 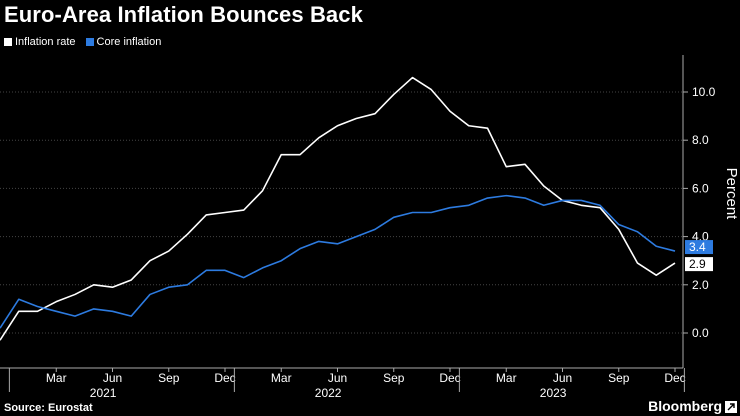 I want to click on y-tick-label-8: 8.0, so click(x=700, y=140).